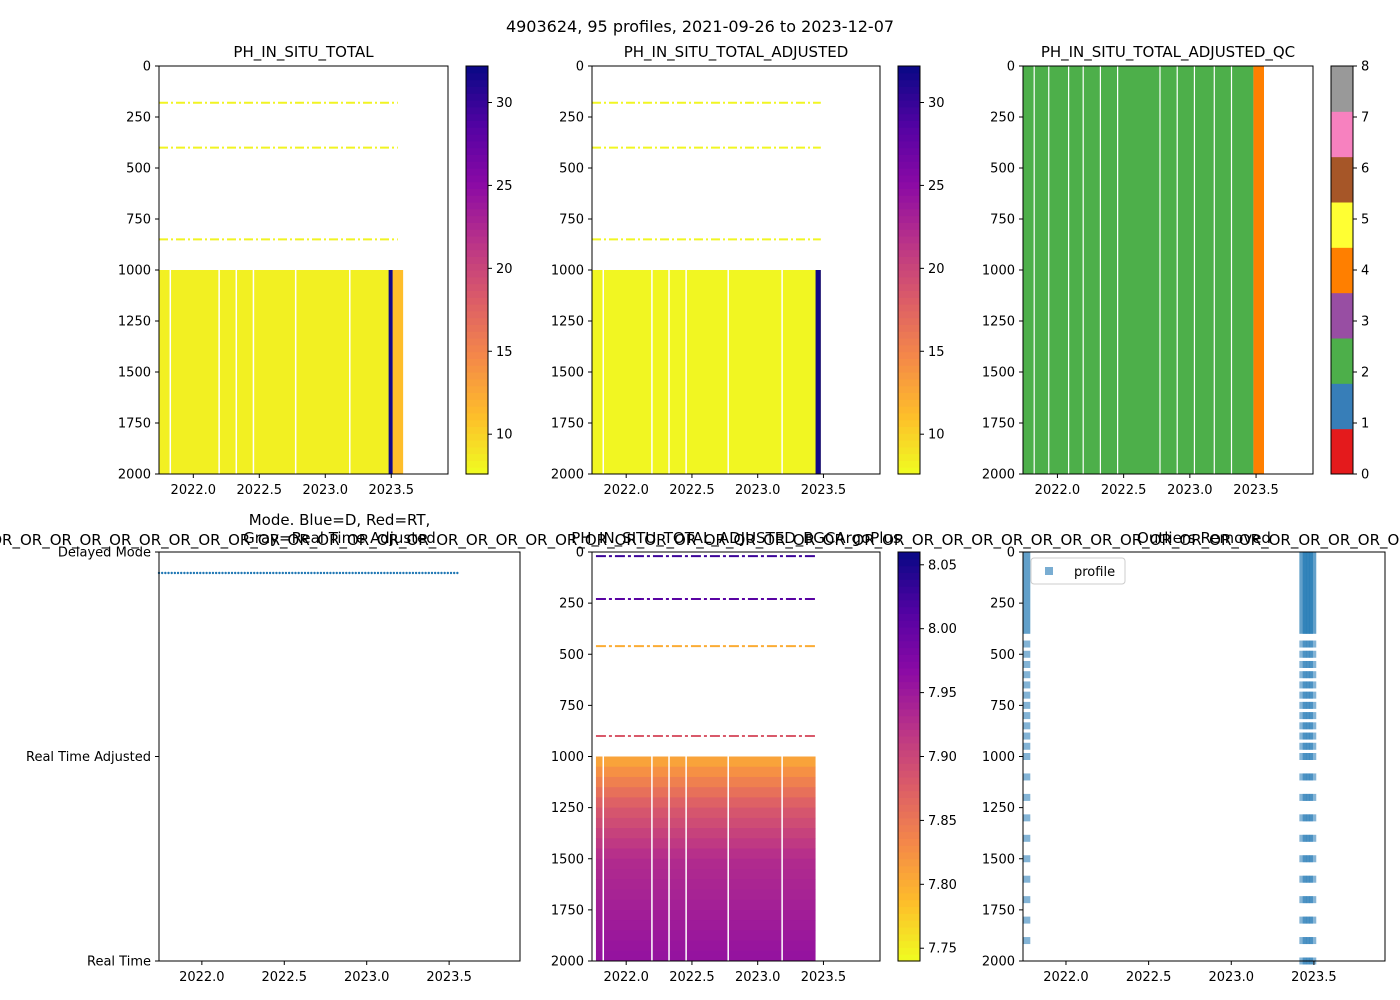  What do you see at coordinates (942, 757) in the screenshot?
I see `colorbar-tick-label: 7.90` at bounding box center [942, 757].